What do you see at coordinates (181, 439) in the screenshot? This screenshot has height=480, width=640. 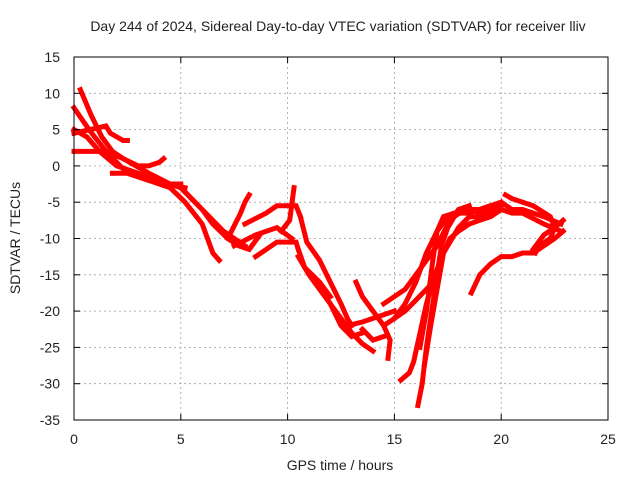 I see `x-tick-label: 5` at bounding box center [181, 439].